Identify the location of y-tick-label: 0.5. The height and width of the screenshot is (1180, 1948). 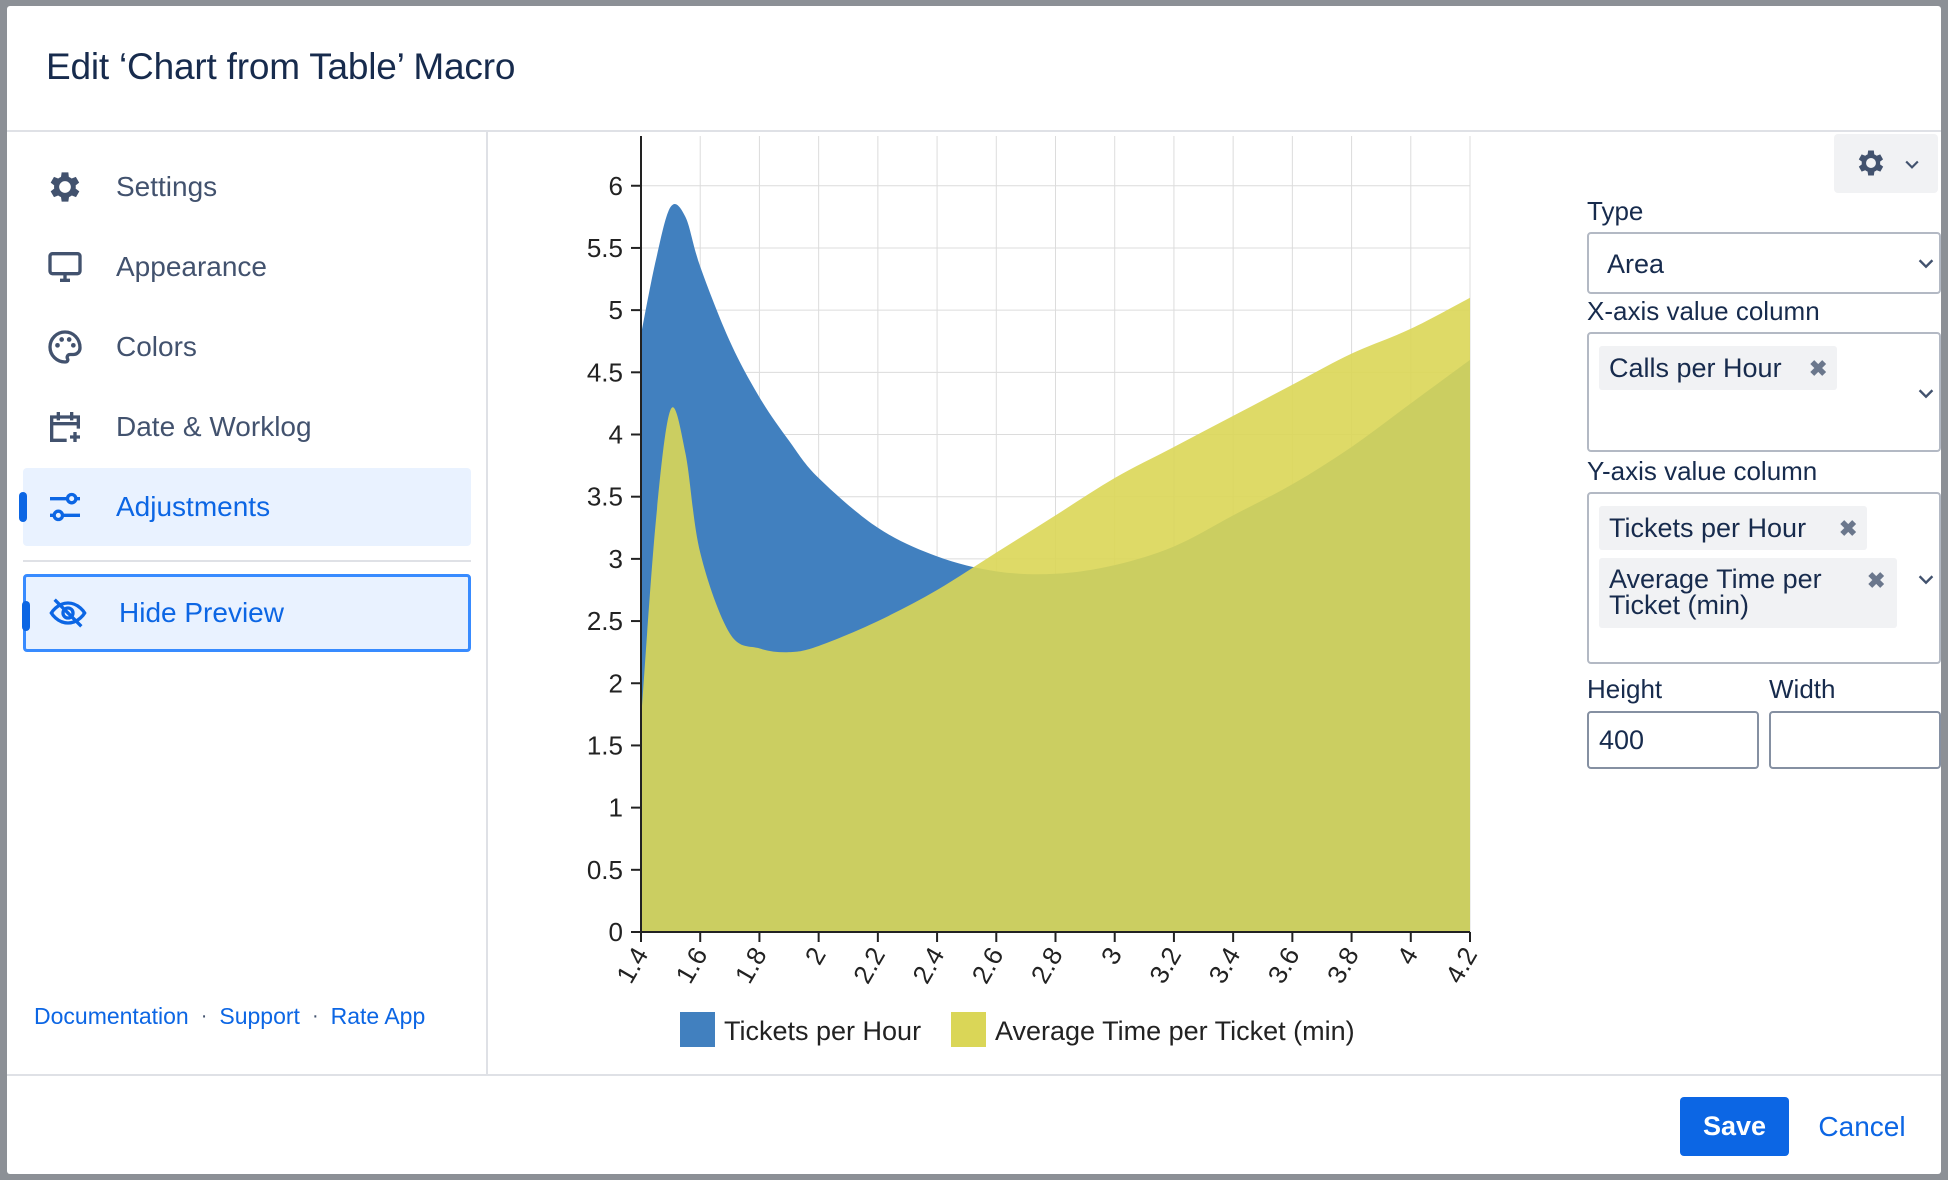
(605, 870).